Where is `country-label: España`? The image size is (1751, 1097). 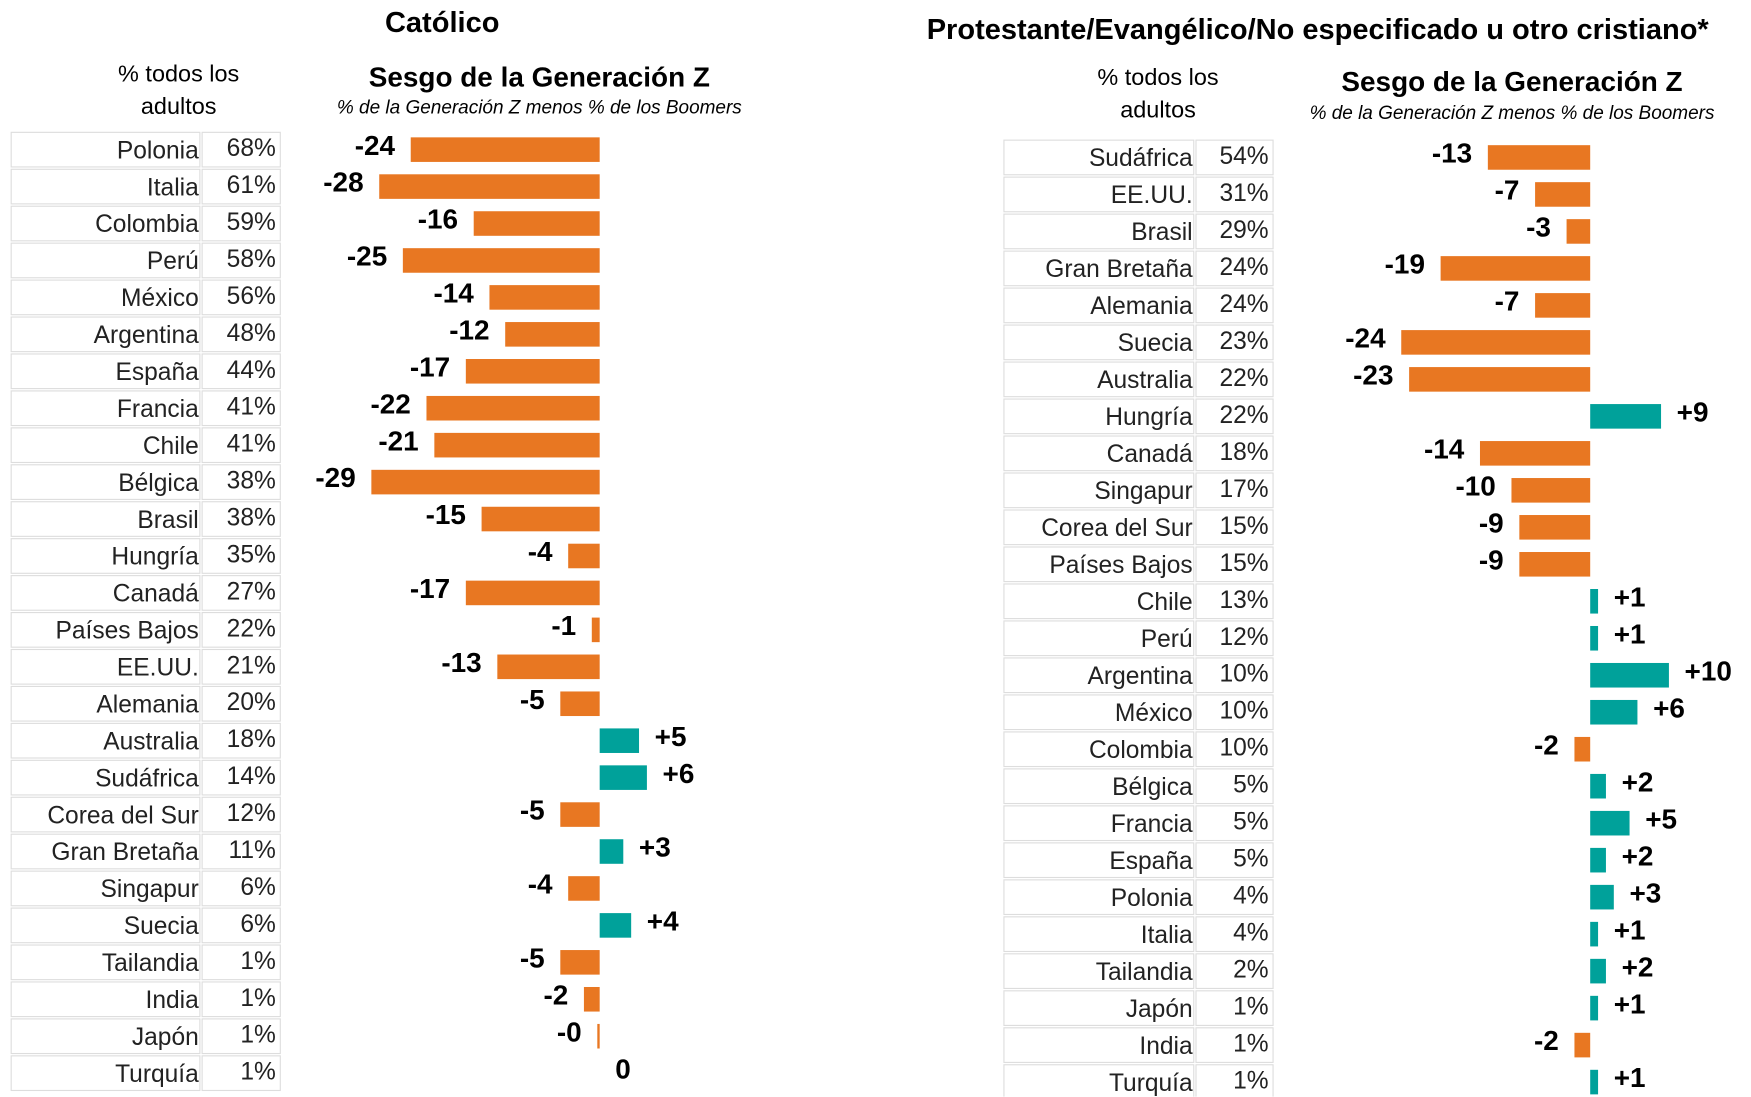 country-label: España is located at coordinates (1151, 861).